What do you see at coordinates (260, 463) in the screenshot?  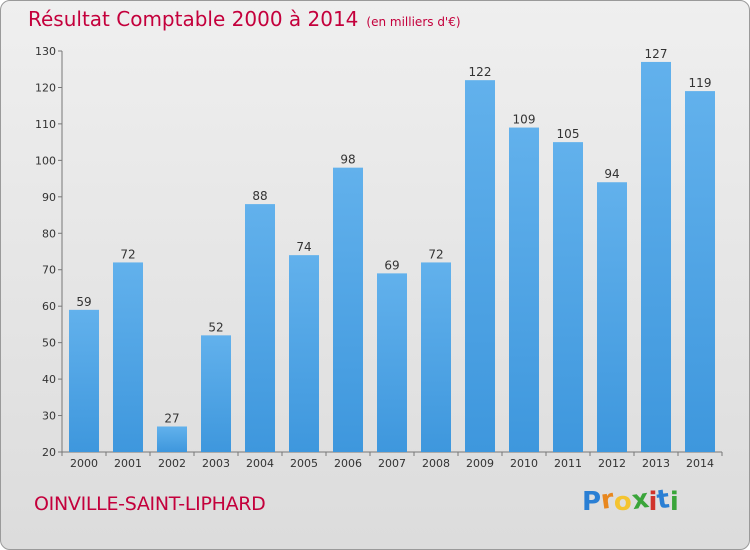 I see `x-tick-label: 2004` at bounding box center [260, 463].